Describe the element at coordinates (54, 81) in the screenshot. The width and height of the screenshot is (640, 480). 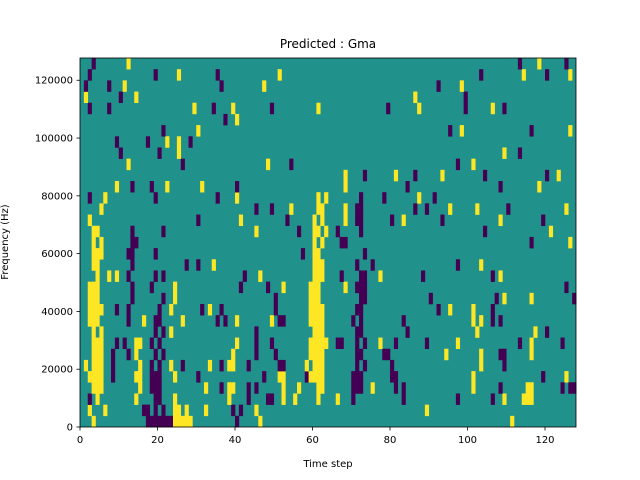
I see `y-tick-label: 120000` at that location.